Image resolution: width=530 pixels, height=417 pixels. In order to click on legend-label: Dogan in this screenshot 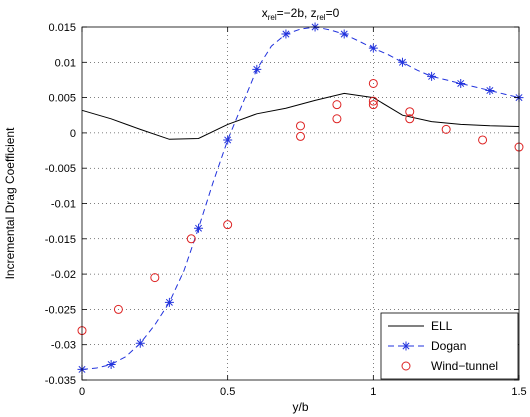, I will do `click(448, 346)`.